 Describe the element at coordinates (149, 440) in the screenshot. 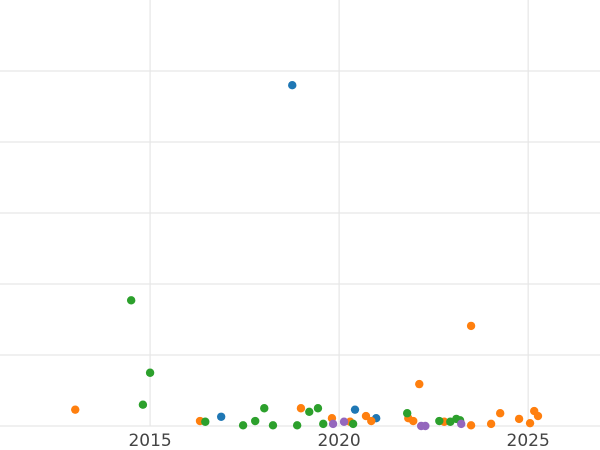

I see `x-tick-label: 2015` at that location.